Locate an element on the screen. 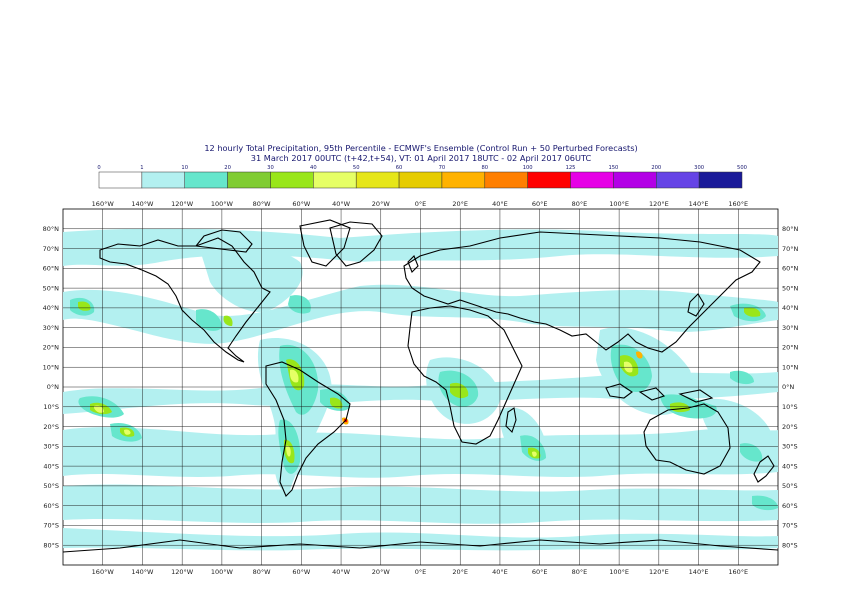 The image size is (842, 596). lon-label-bottom: 120°E is located at coordinates (659, 572).